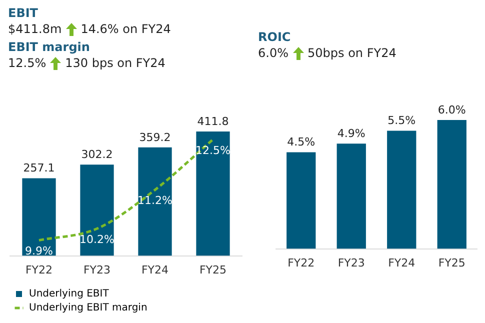  What do you see at coordinates (213, 121) in the screenshot?
I see `data-label: 411.8` at bounding box center [213, 121].